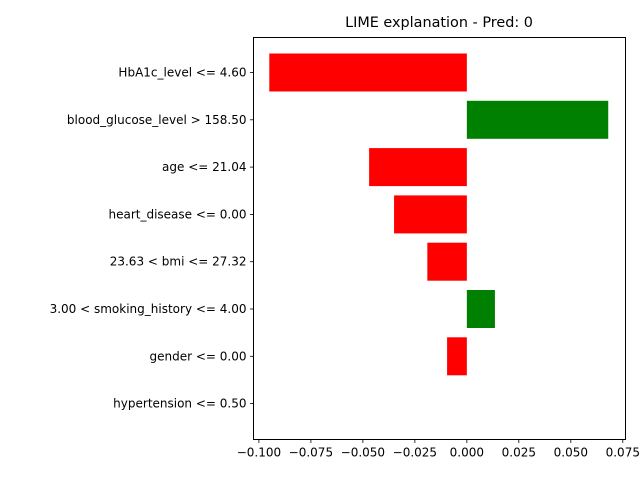 The image size is (640, 484). Describe the element at coordinates (259, 453) in the screenshot. I see `x-tick-label-0: −0.100` at that location.